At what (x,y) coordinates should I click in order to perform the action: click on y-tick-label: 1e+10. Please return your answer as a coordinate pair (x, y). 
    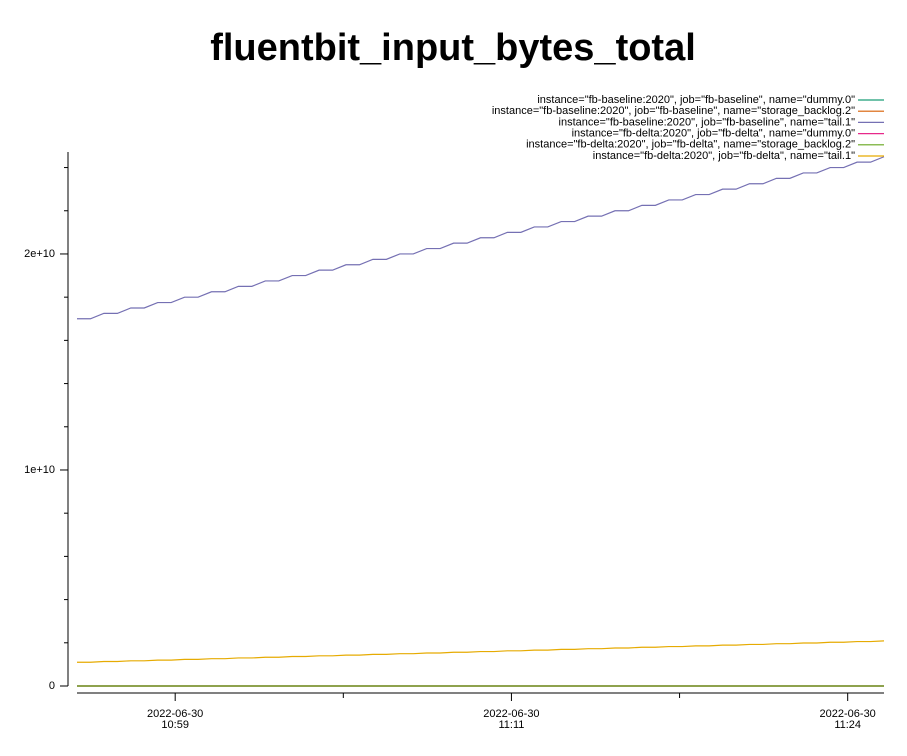
    Looking at the image, I should click on (39, 470).